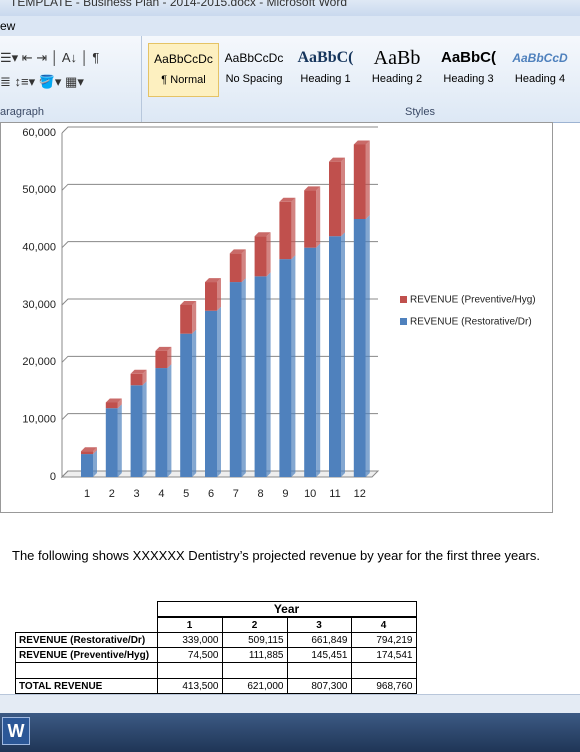 The image size is (580, 752). I want to click on style-button: AaBbCcDc ¶ Normal, so click(183, 70).